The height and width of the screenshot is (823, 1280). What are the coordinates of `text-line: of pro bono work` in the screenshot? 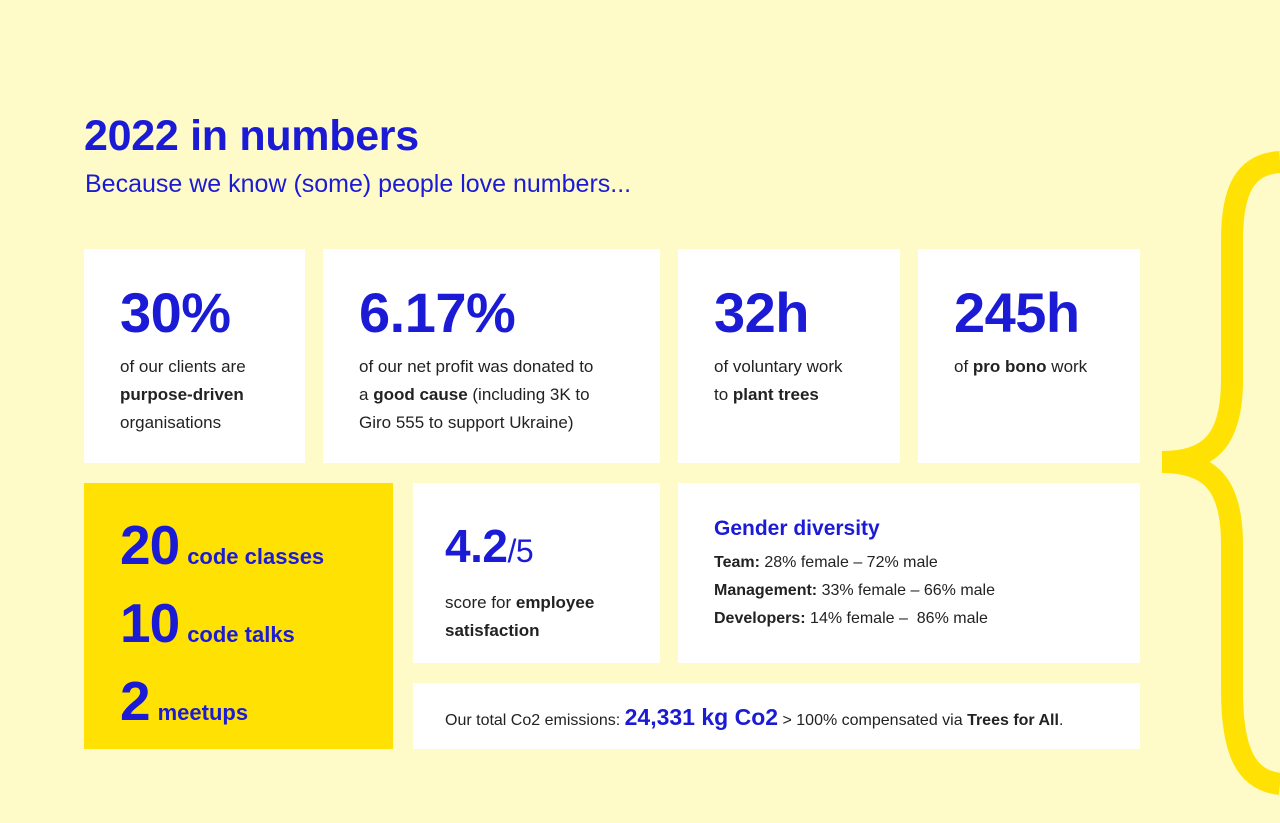 It's located at (1032, 367).